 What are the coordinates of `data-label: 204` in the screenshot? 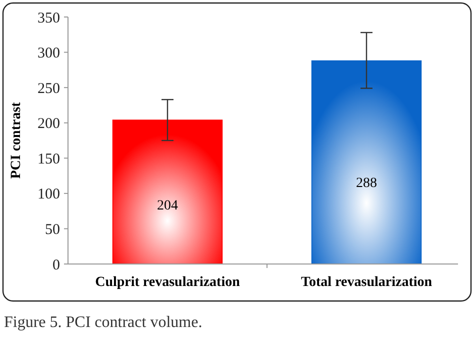 It's located at (167, 206).